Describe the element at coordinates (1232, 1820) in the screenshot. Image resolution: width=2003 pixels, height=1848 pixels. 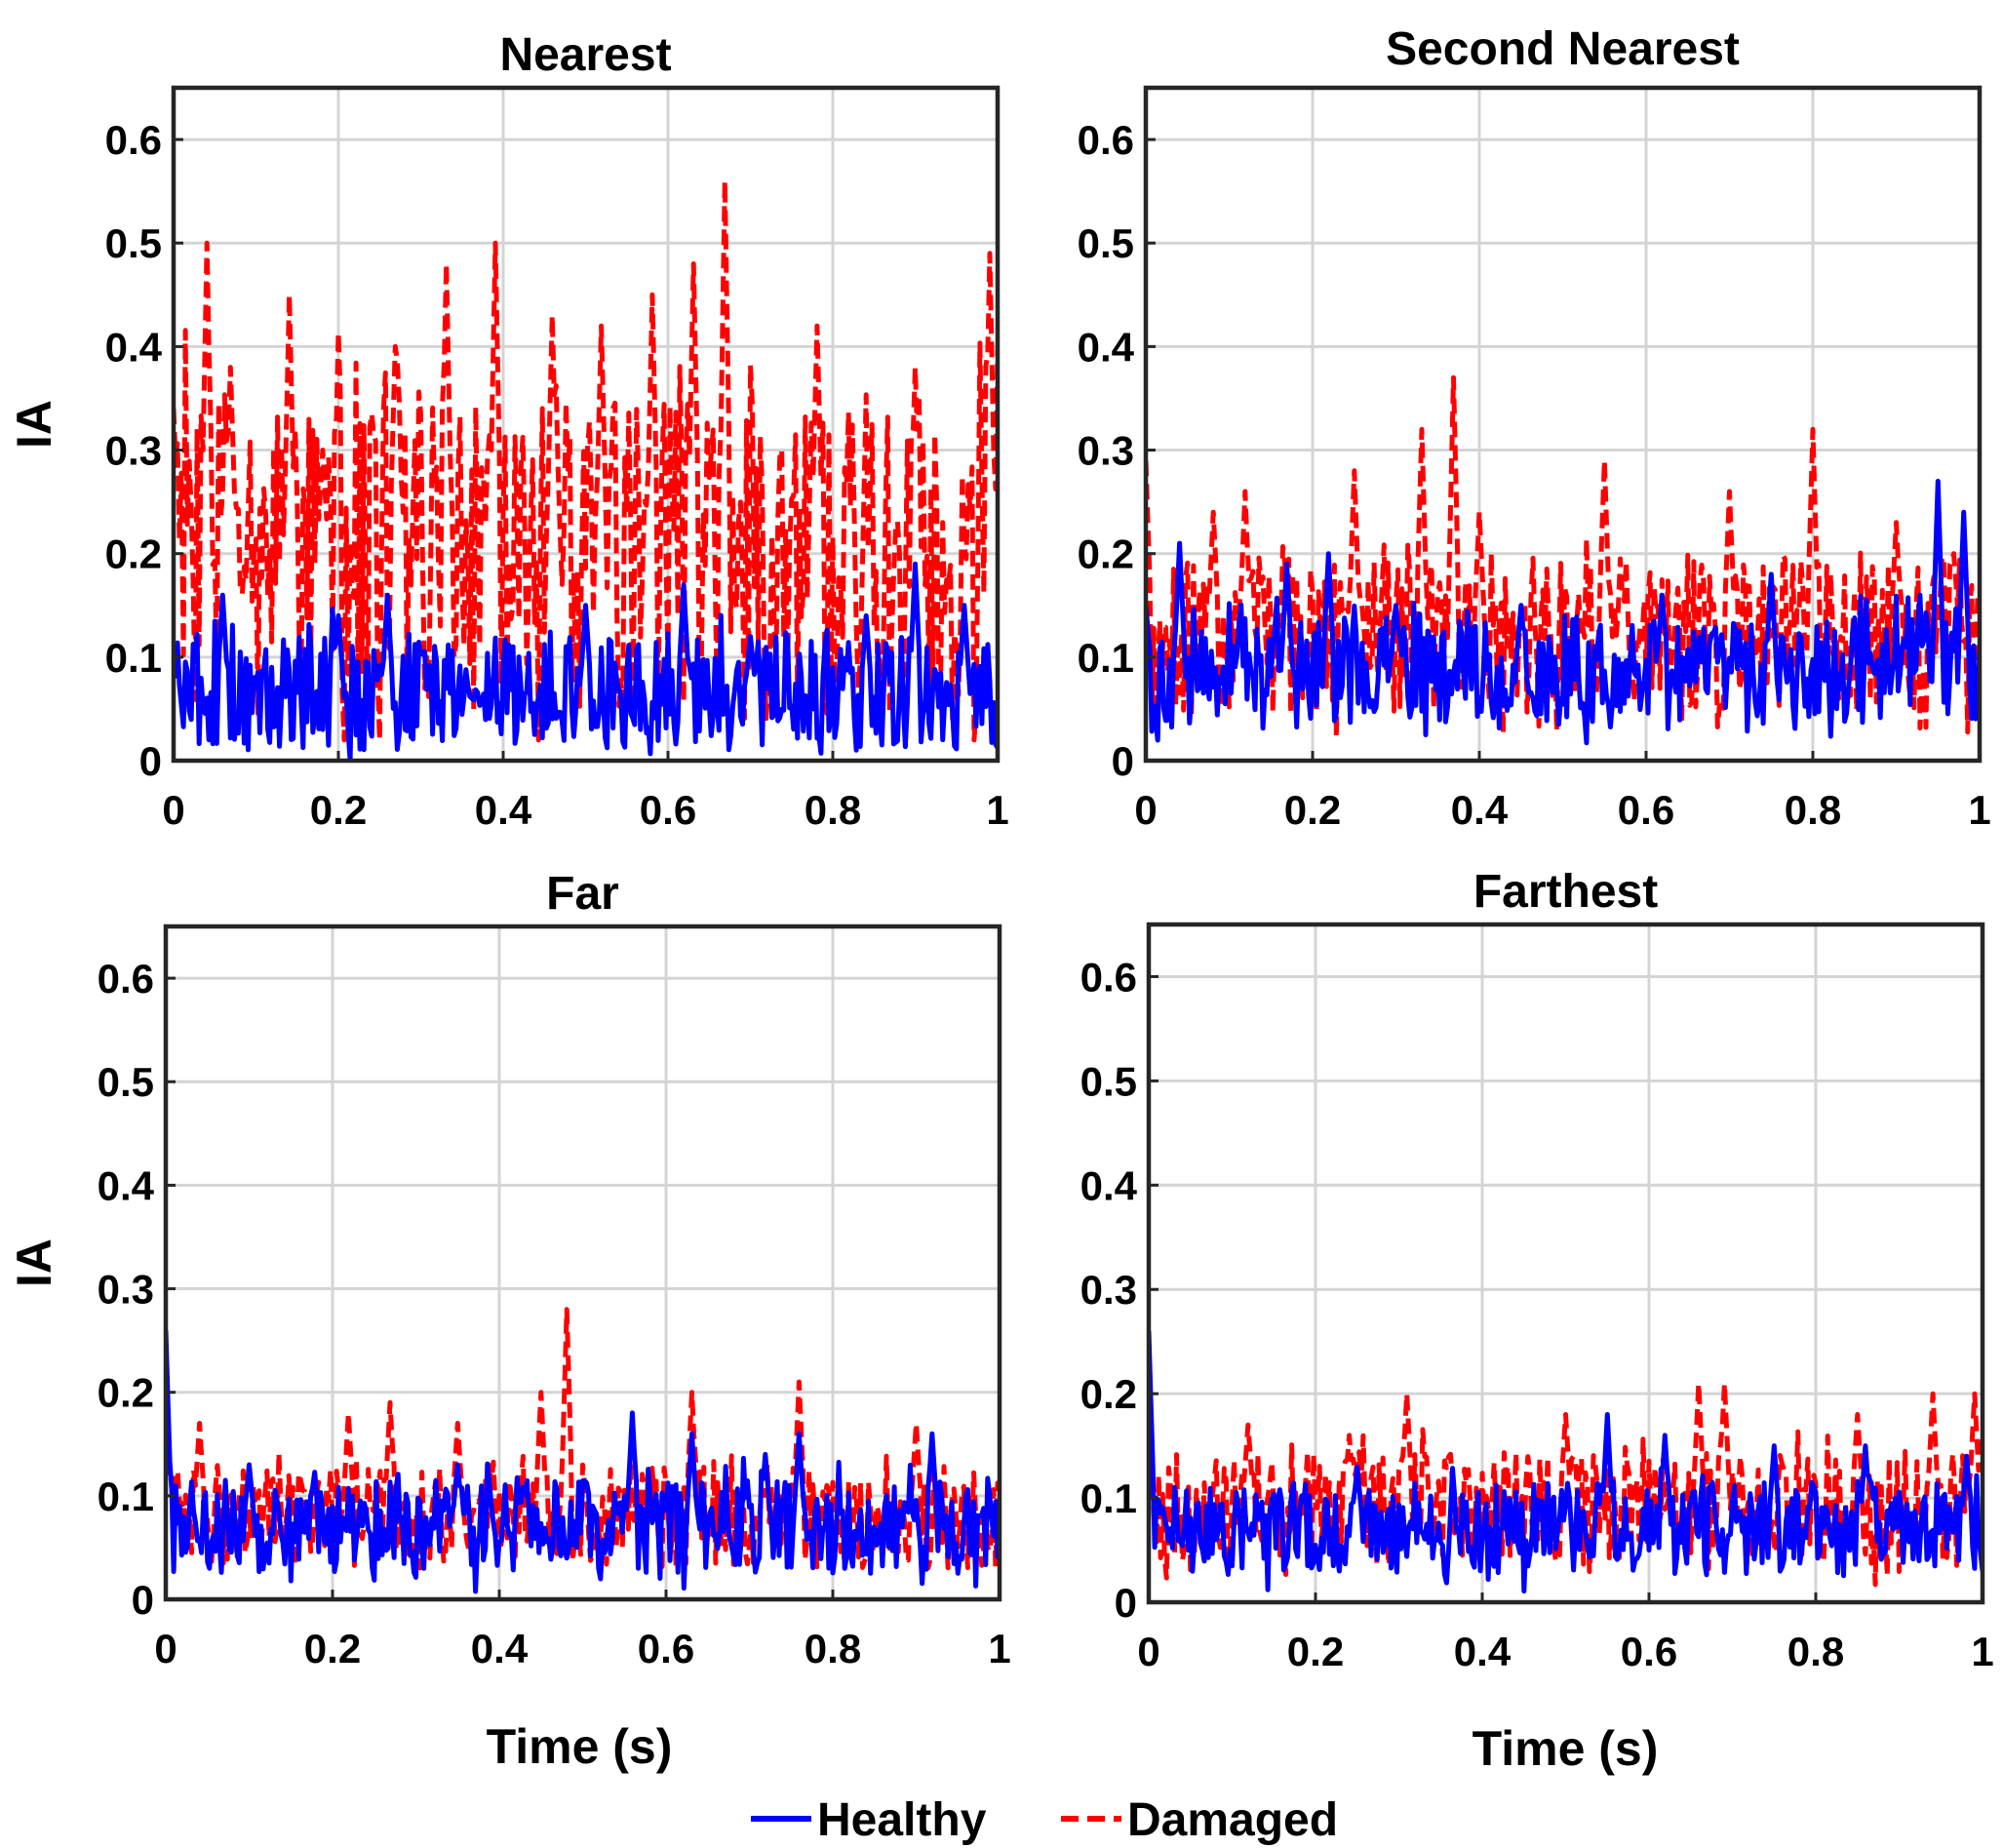
I see `legend-damaged-label: Damaged` at that location.